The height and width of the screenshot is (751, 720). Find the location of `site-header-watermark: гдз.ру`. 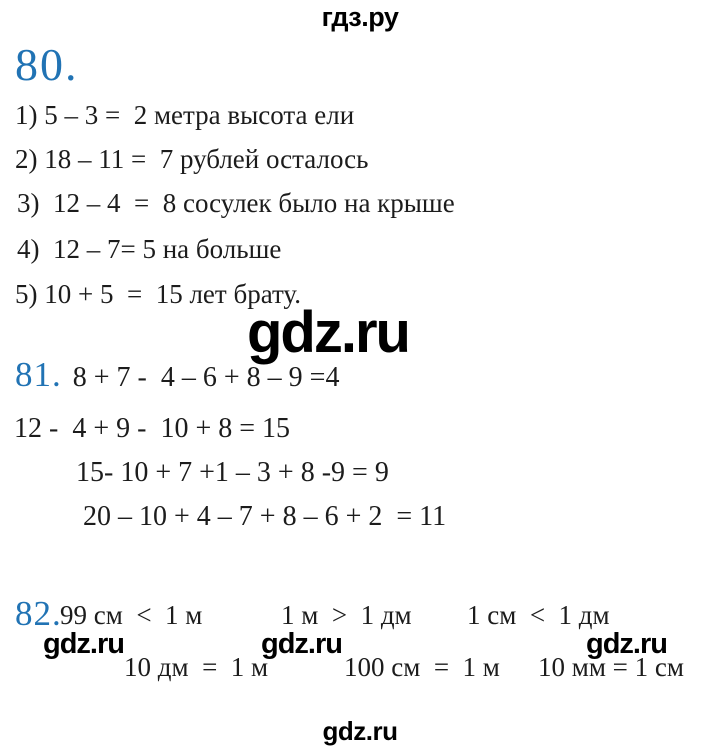

site-header-watermark: гдз.ру is located at coordinates (360, 17).